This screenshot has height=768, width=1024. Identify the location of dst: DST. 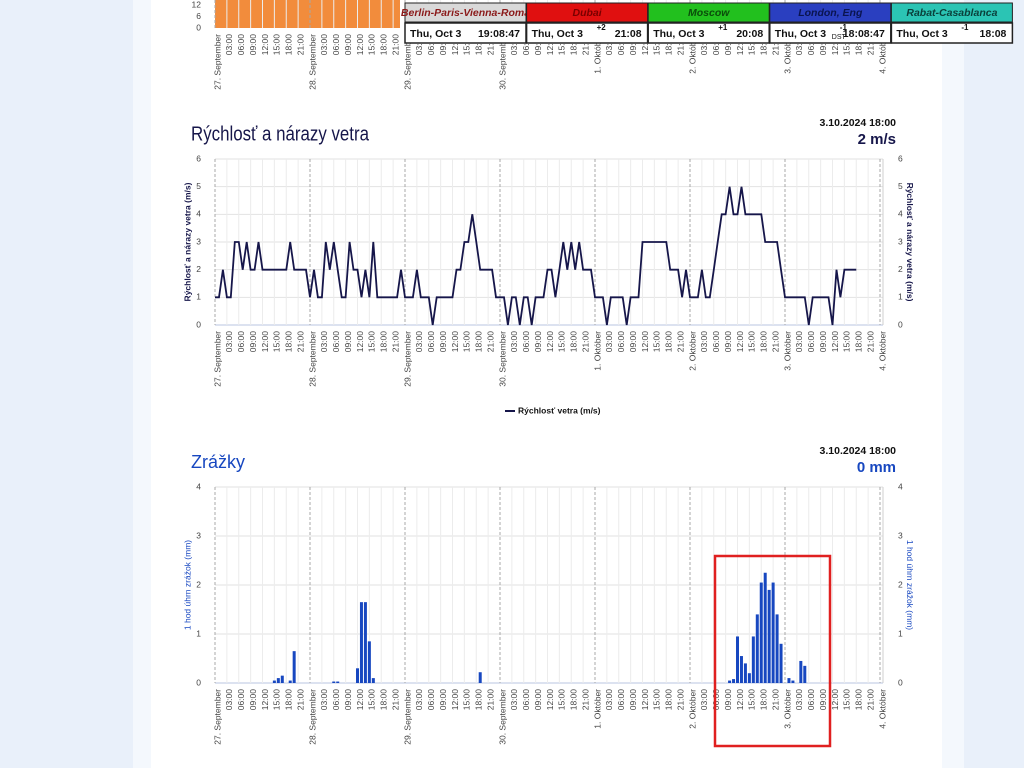
(839, 37).